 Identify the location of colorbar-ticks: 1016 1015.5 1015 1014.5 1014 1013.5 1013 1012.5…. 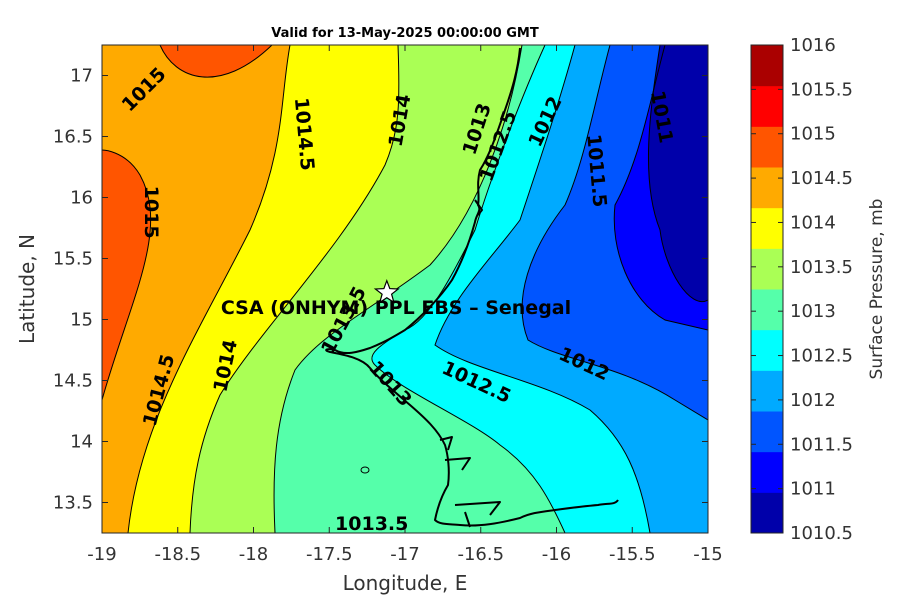
(802, 289).